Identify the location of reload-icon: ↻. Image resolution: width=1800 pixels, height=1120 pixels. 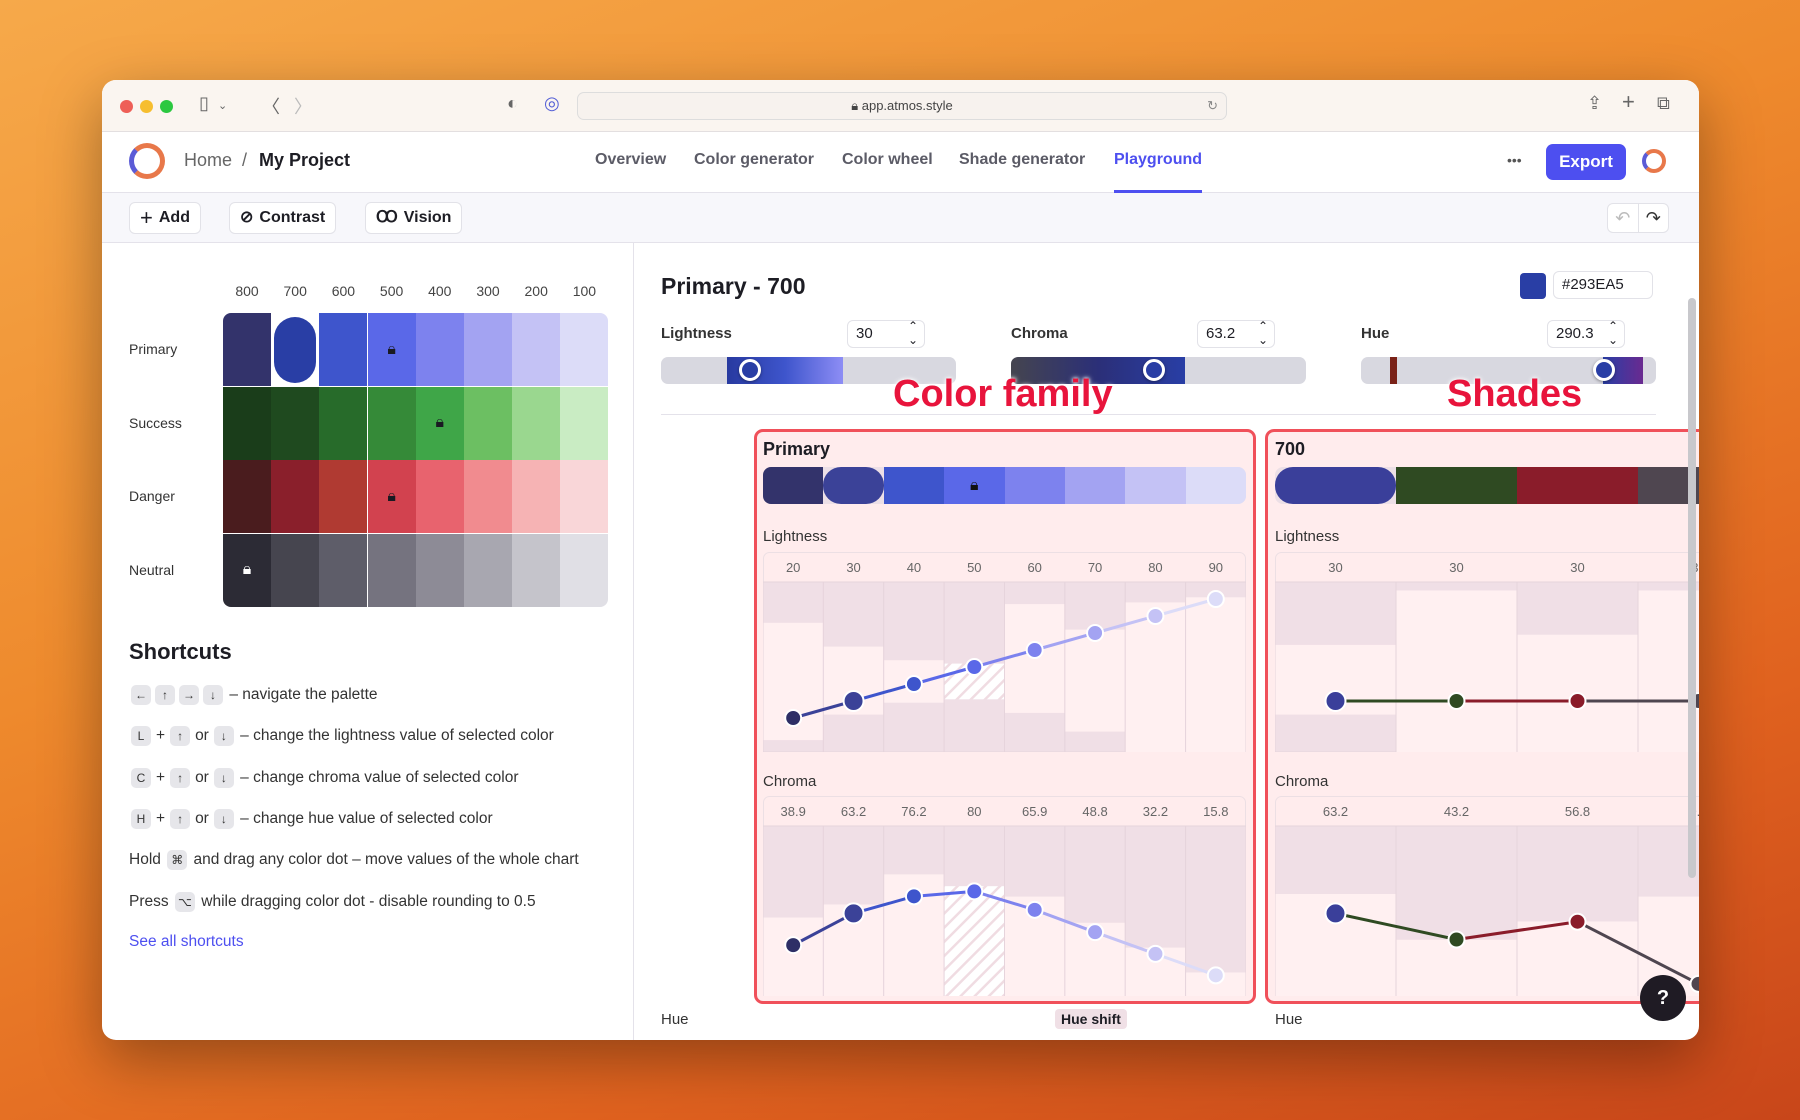
(1212, 105).